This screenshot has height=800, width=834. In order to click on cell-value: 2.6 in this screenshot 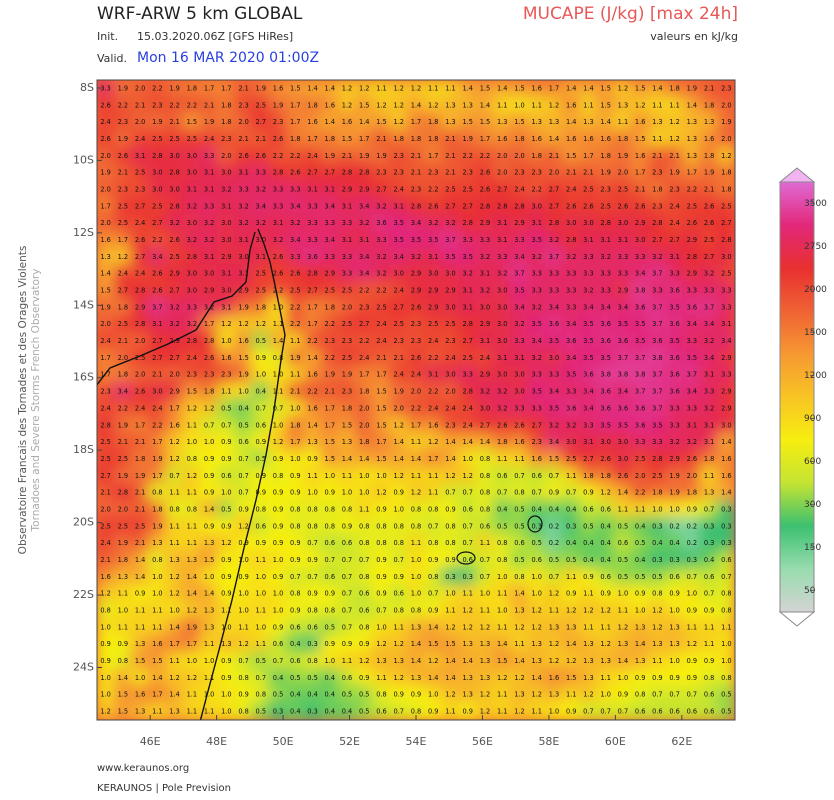, I will do `click(588, 206)`.